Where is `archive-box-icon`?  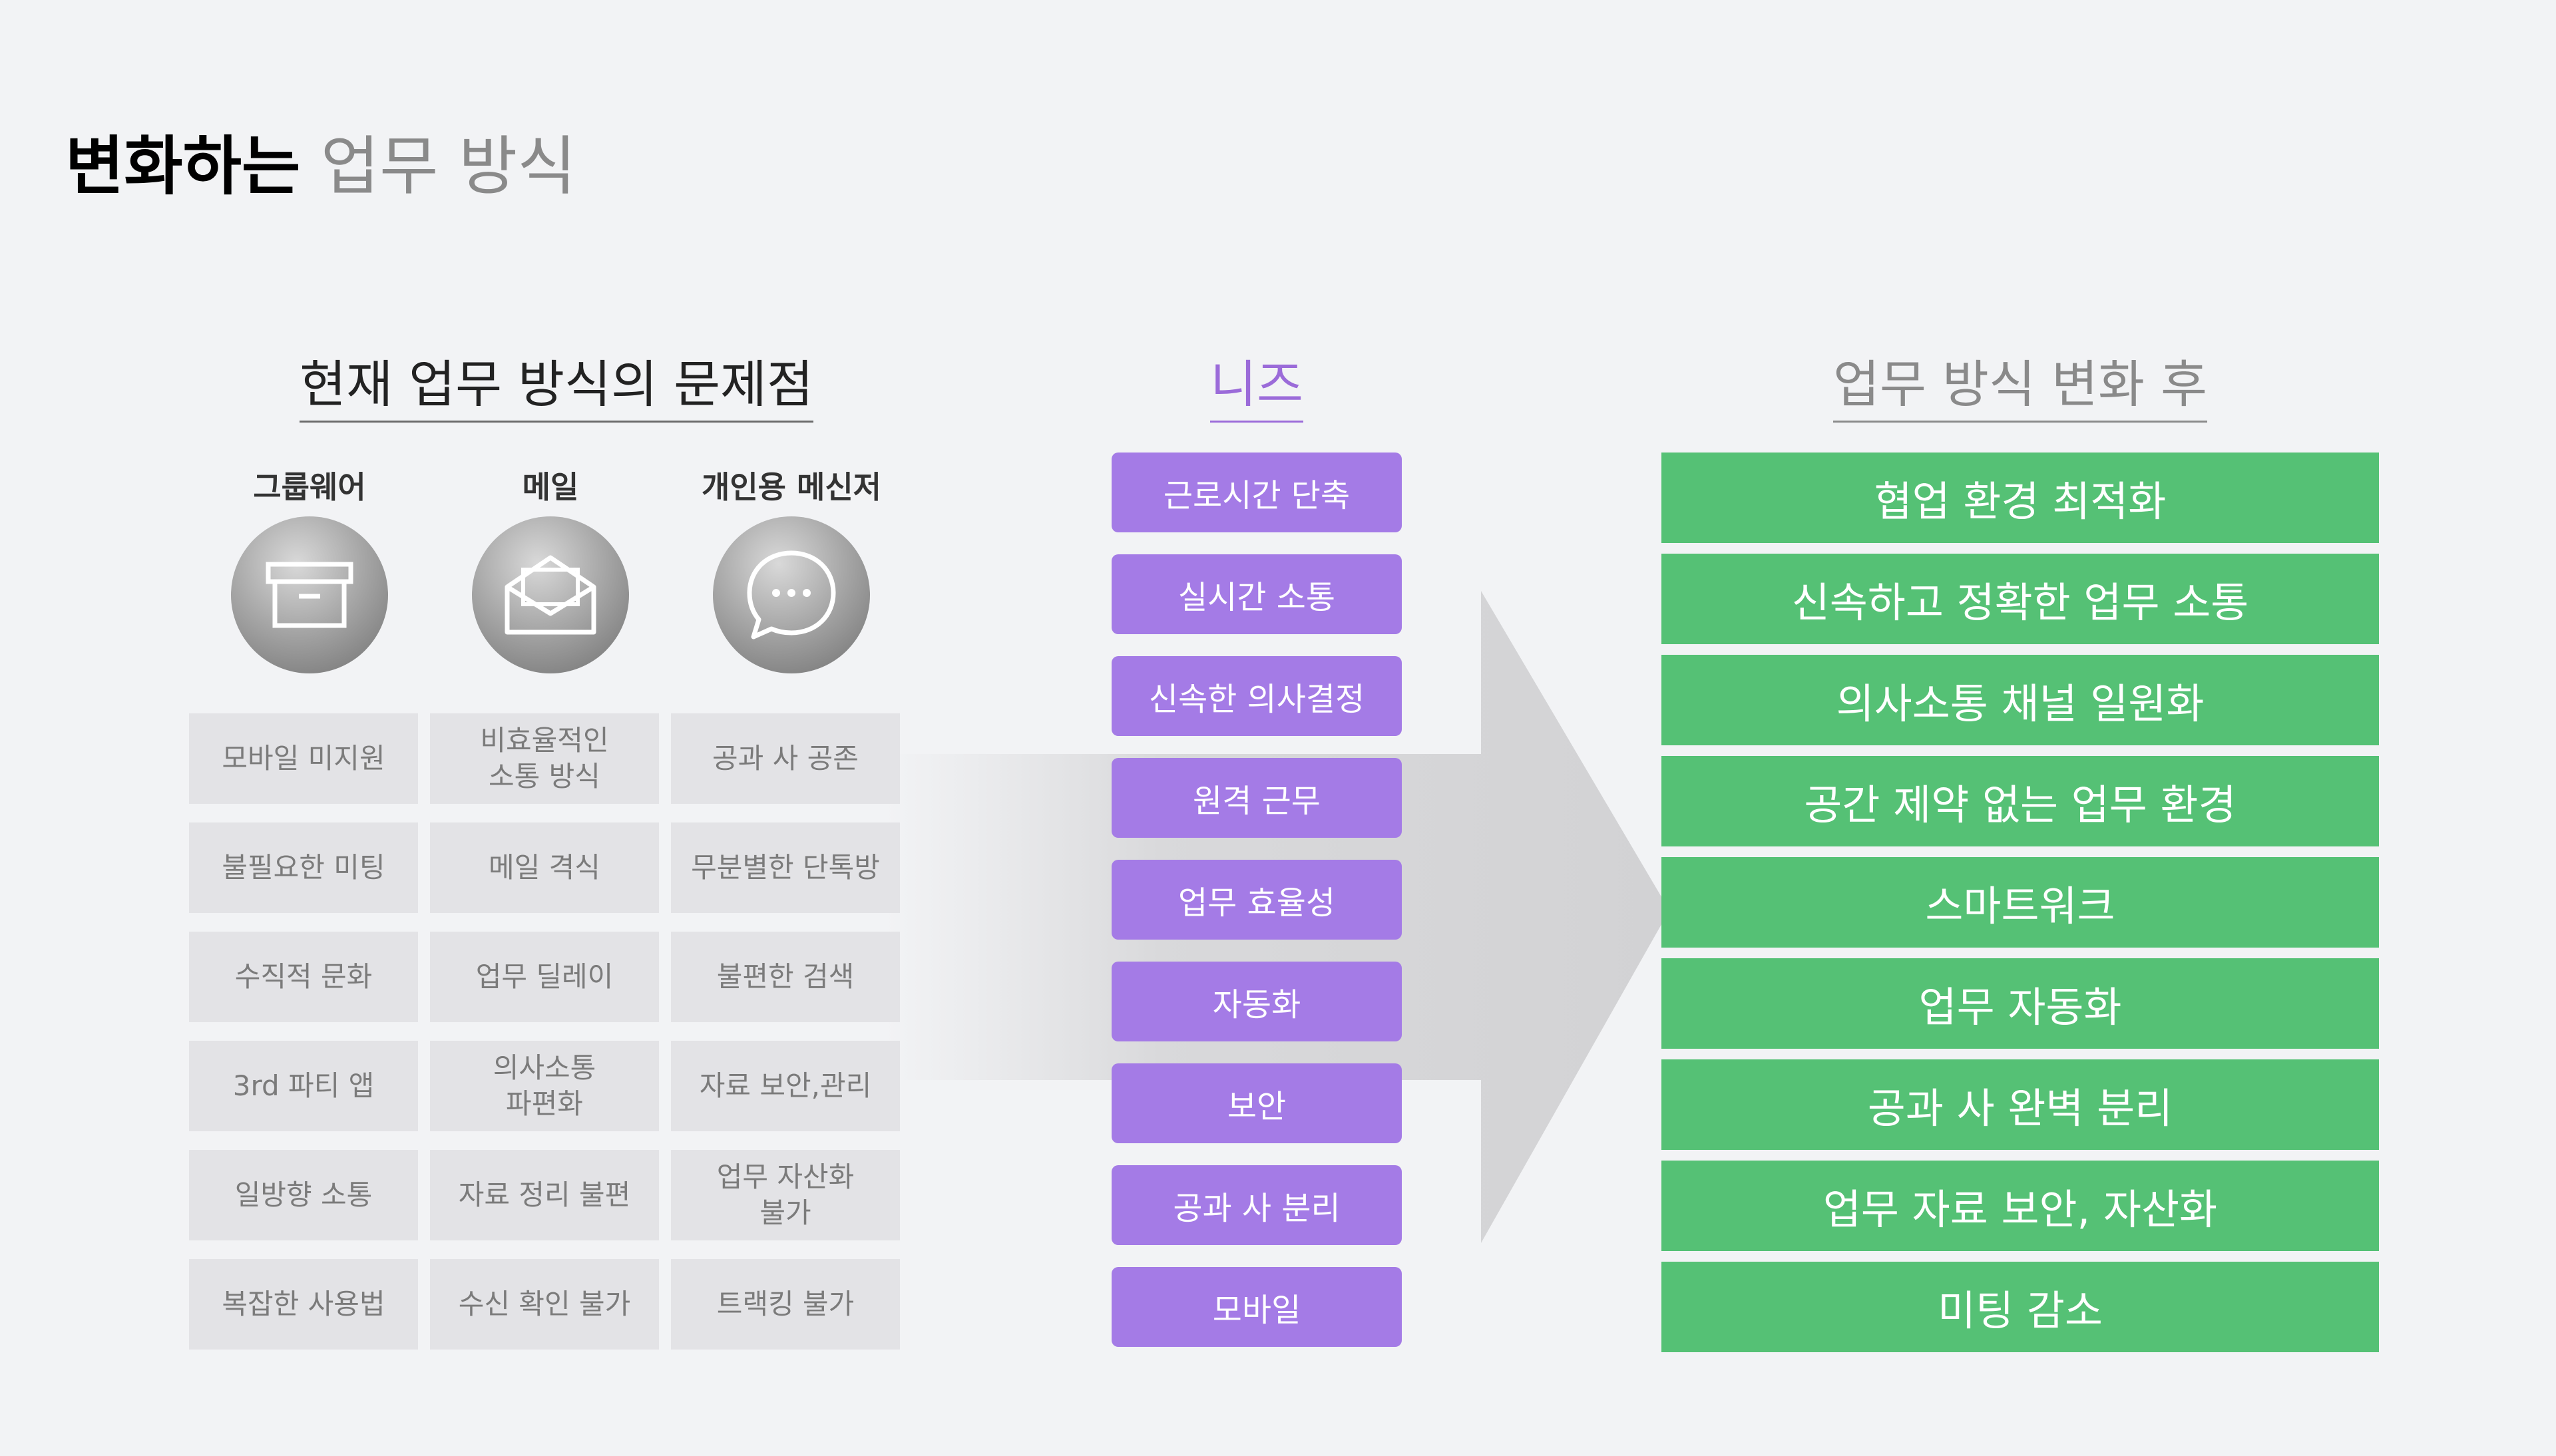
archive-box-icon is located at coordinates (309, 594).